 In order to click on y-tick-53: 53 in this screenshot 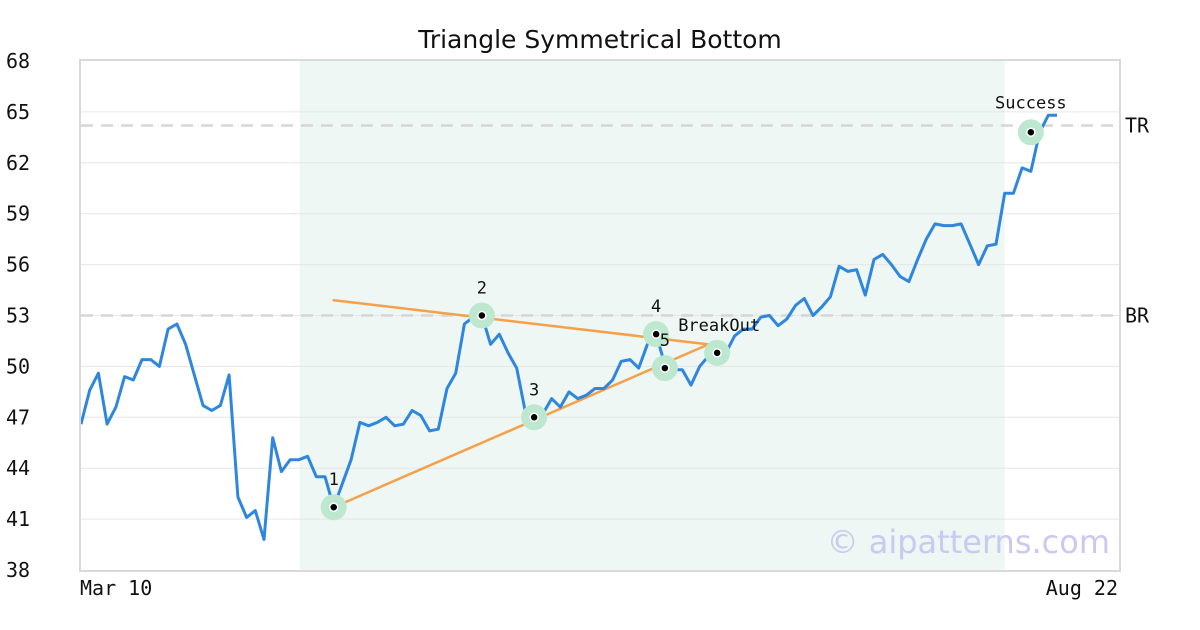, I will do `click(18, 316)`.